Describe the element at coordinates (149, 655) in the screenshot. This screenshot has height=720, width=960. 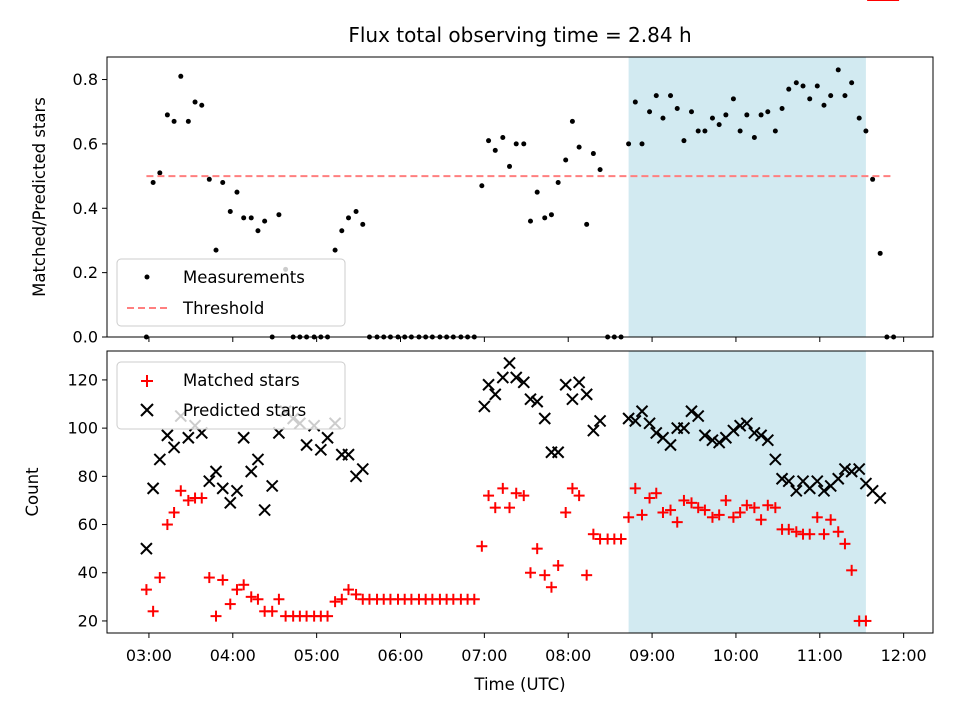
I see `x-tick-label: 03:00` at that location.